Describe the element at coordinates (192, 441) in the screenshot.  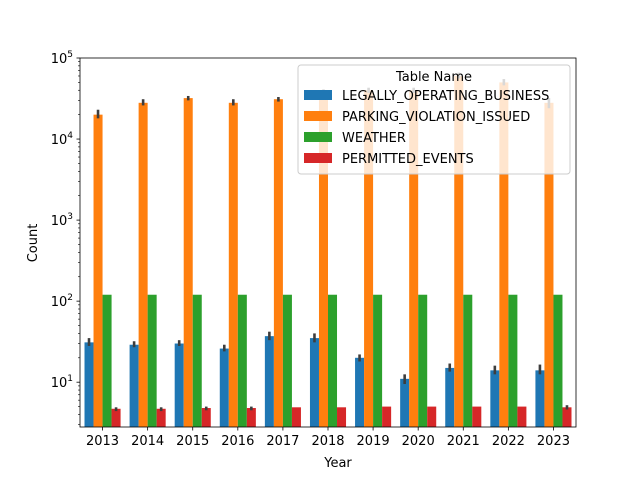
I see `x-tick-label-2015: 2015` at that location.